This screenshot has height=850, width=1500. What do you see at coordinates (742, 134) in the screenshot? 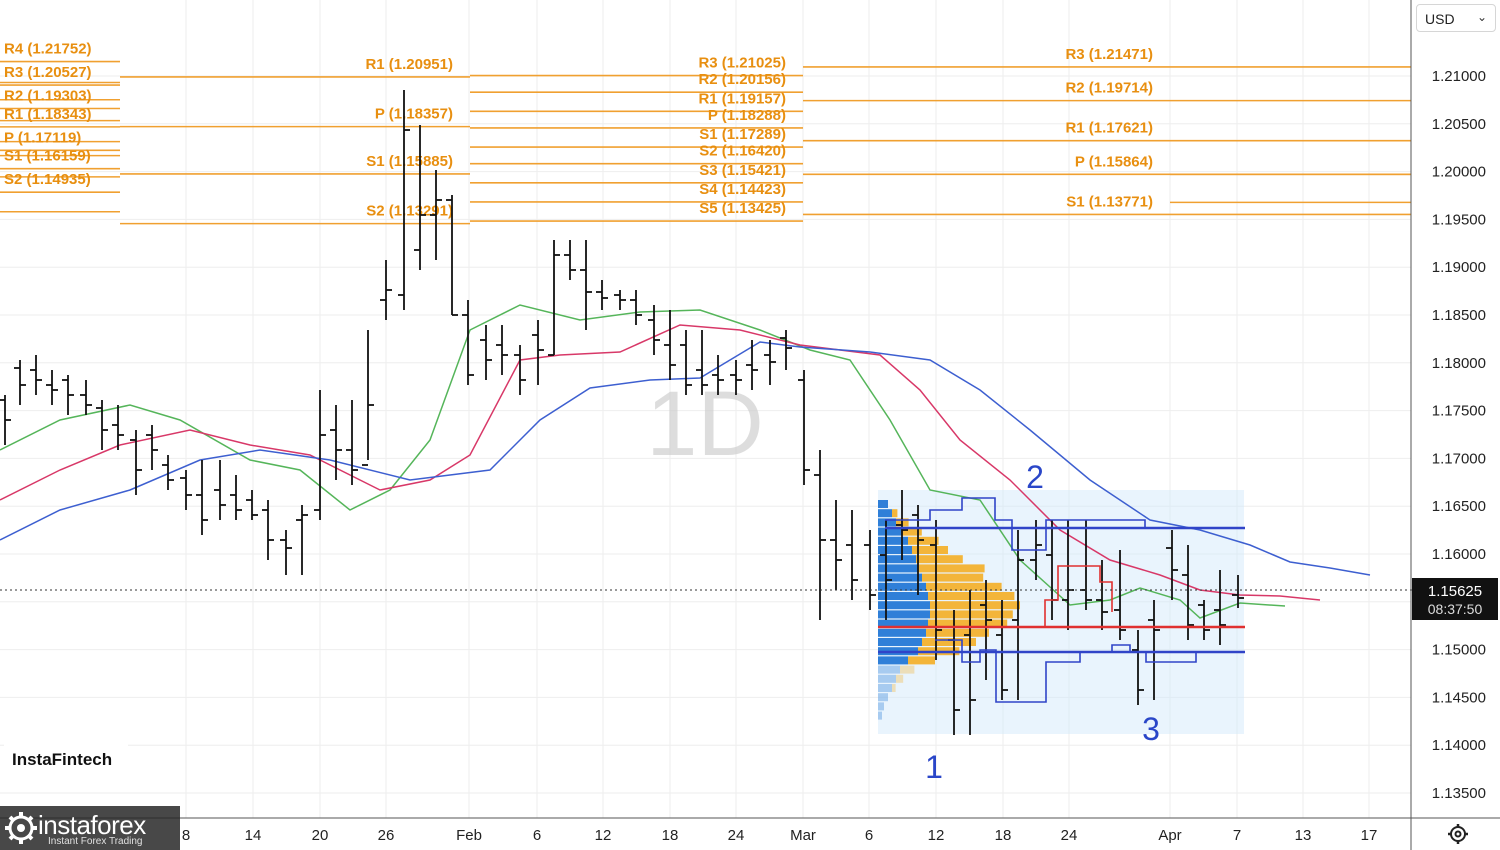
I see `pivot-label: S1 (1.17289)` at bounding box center [742, 134].